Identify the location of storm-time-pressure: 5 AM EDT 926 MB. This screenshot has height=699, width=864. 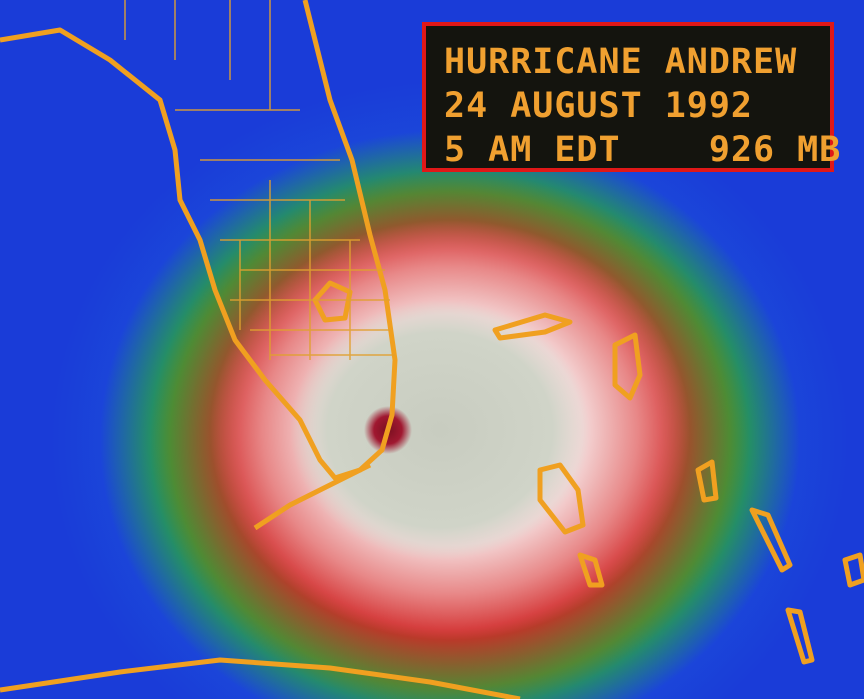
(642, 150).